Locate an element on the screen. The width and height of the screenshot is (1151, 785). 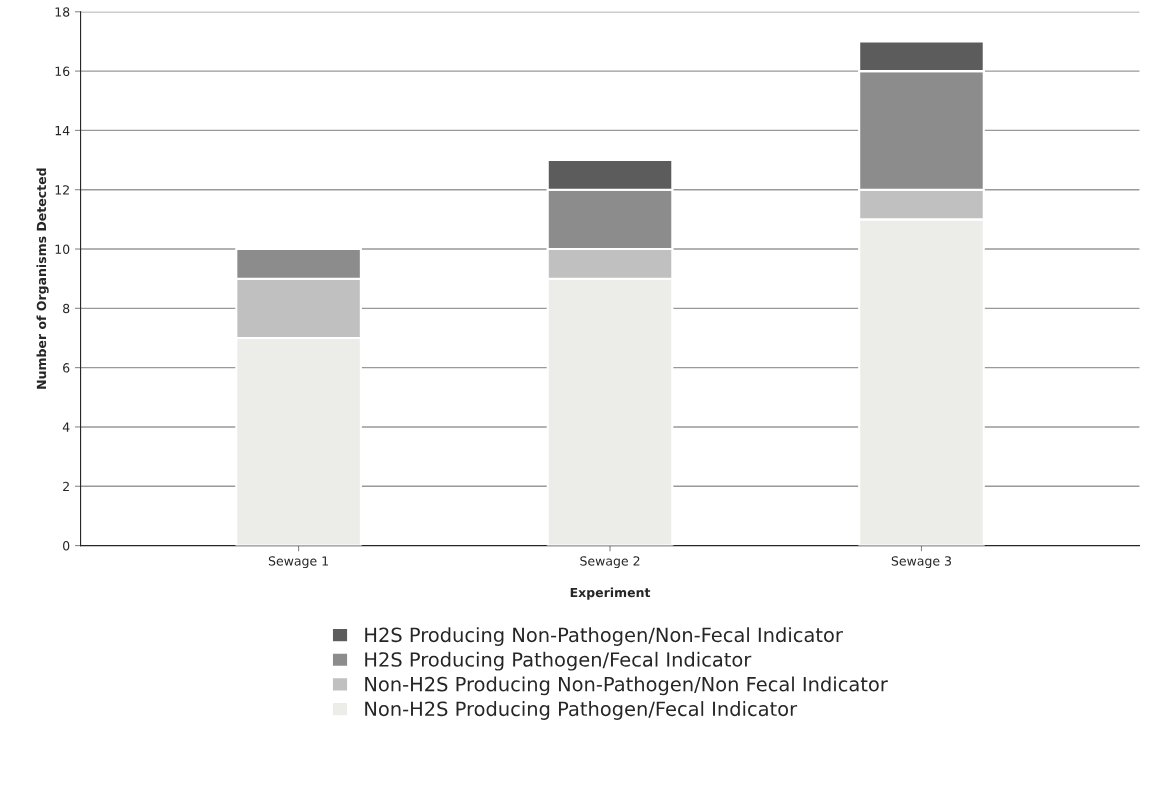
y-tick-label: 10 is located at coordinates (62, 249).